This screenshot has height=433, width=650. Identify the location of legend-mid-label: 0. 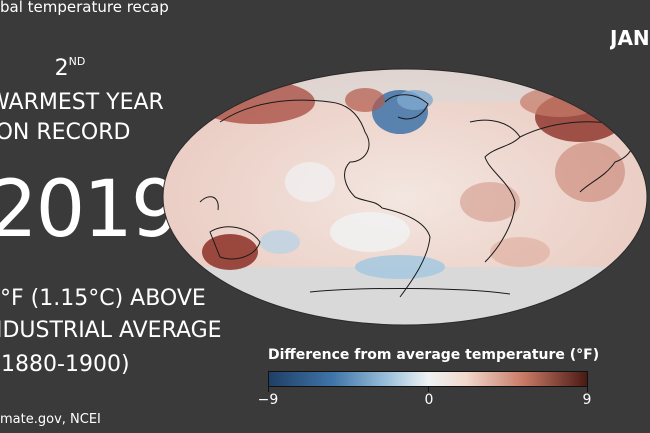
(429, 400).